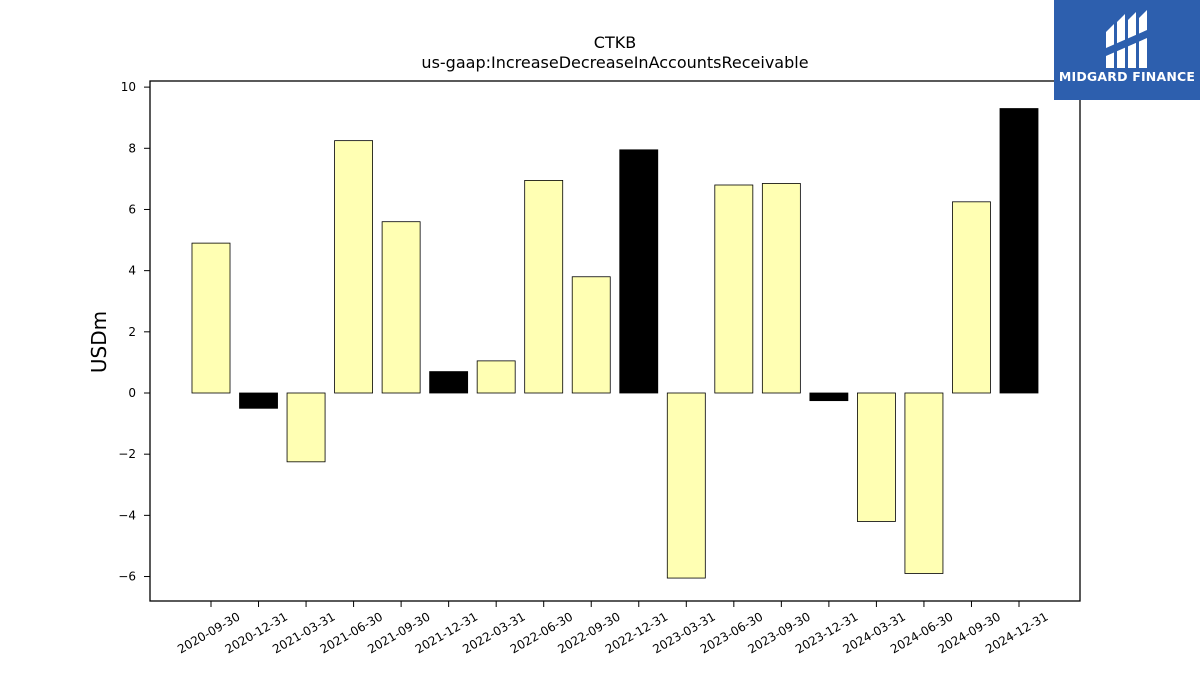 The width and height of the screenshot is (1200, 675). Describe the element at coordinates (127, 454) in the screenshot. I see `y-tick-label: −2` at that location.